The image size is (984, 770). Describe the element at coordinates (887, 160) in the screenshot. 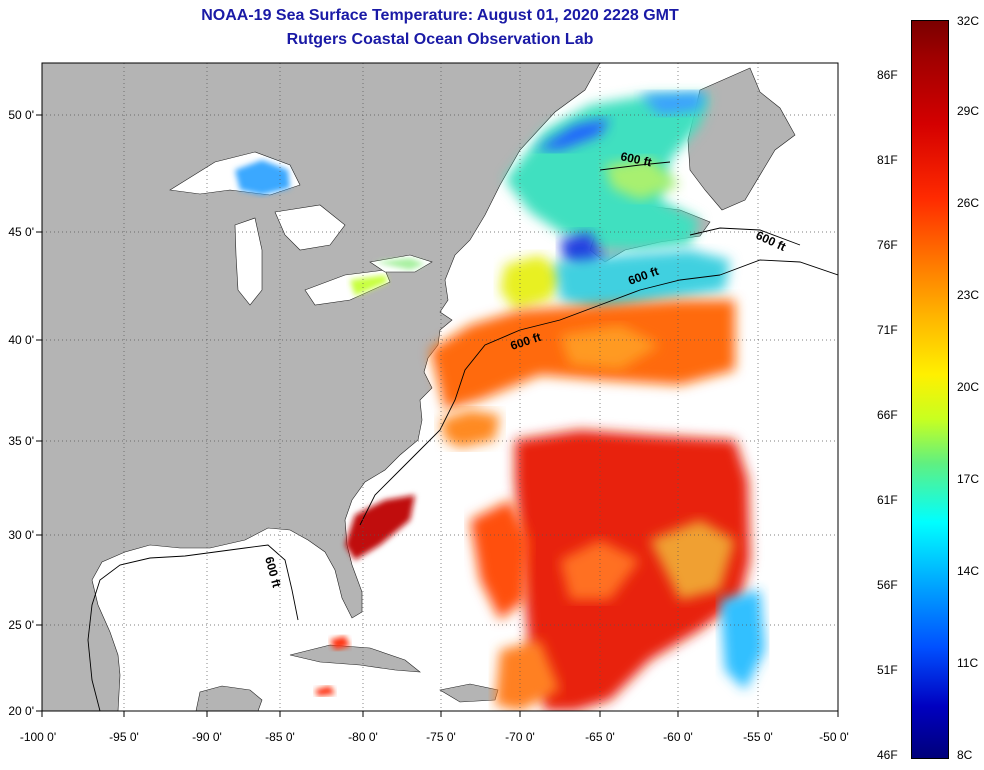

I see `colorbar-fahrenheit-label: 81F` at that location.